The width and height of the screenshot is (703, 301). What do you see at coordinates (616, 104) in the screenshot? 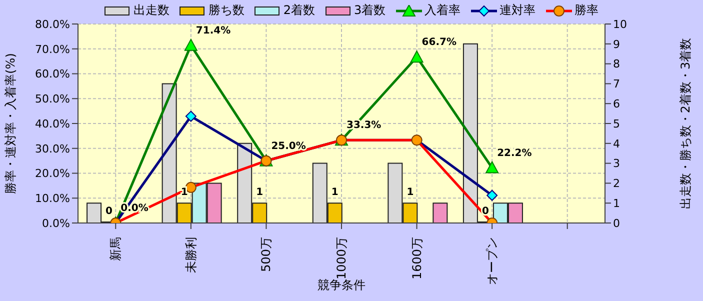
I see `y2-tick-label: 6` at bounding box center [616, 104].